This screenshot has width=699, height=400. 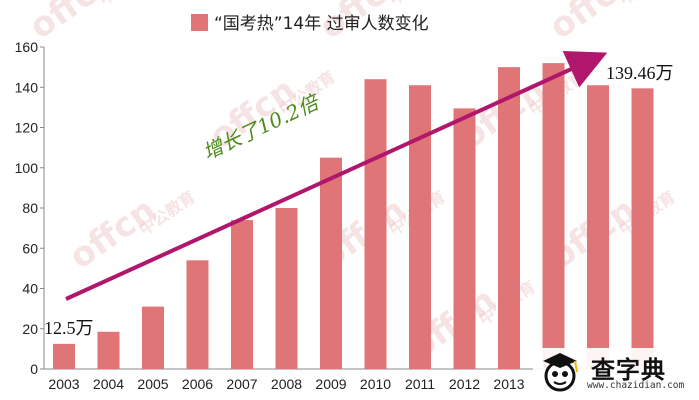 What do you see at coordinates (553, 216) in the screenshot?
I see `bar-2014` at bounding box center [553, 216].